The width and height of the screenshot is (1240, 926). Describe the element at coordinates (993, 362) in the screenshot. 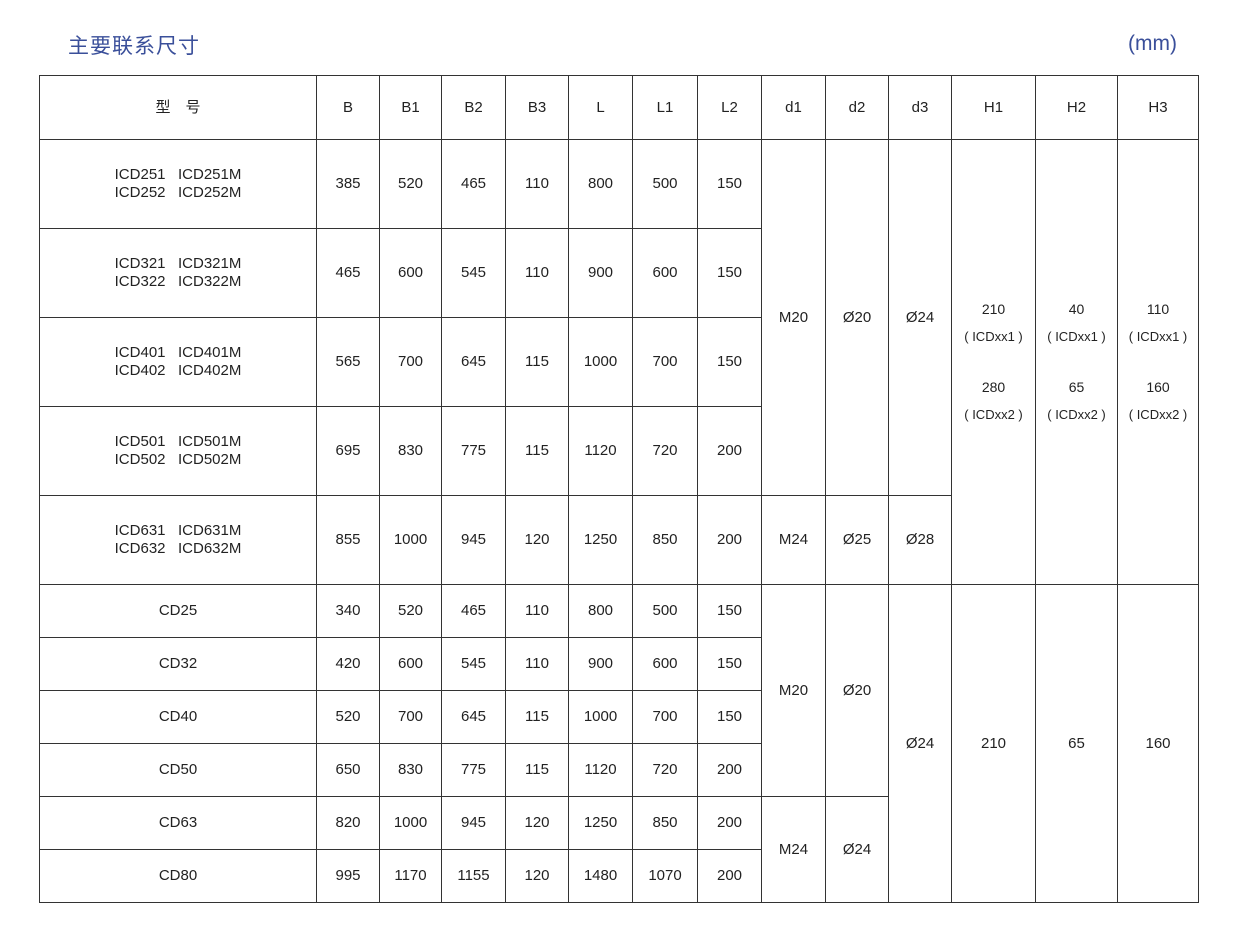

I see `h-cell: 210 ( ICDxx1 ) 280 ( ICDxx2 )` at that location.